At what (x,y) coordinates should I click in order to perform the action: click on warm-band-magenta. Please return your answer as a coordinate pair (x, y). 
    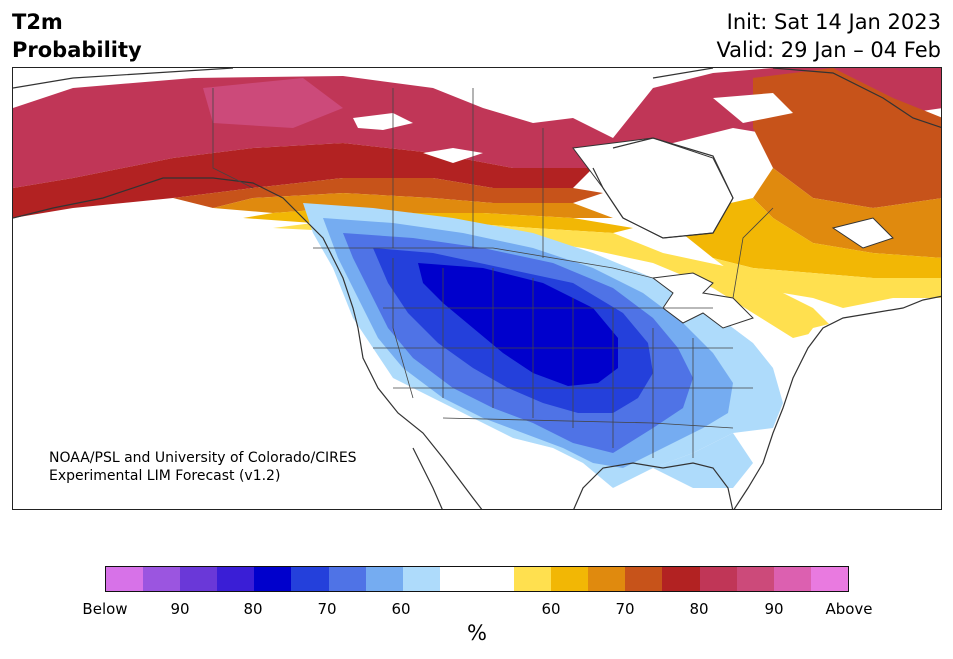
    Looking at the image, I should click on (273, 103).